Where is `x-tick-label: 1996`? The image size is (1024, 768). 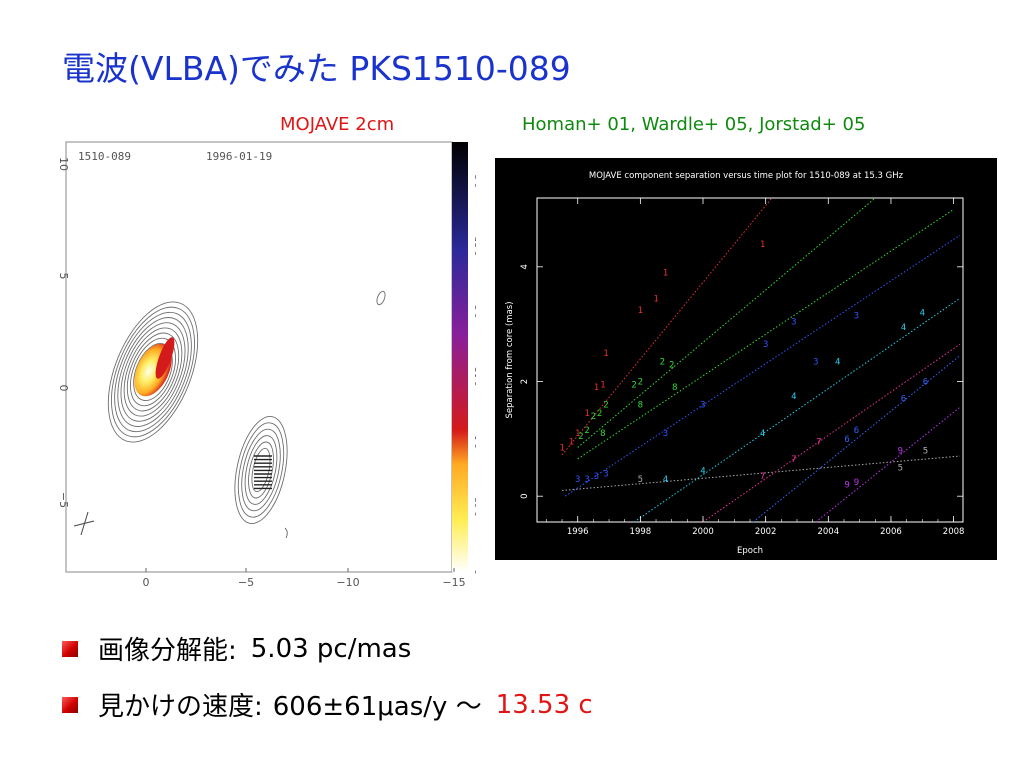 x-tick-label: 1996 is located at coordinates (578, 532).